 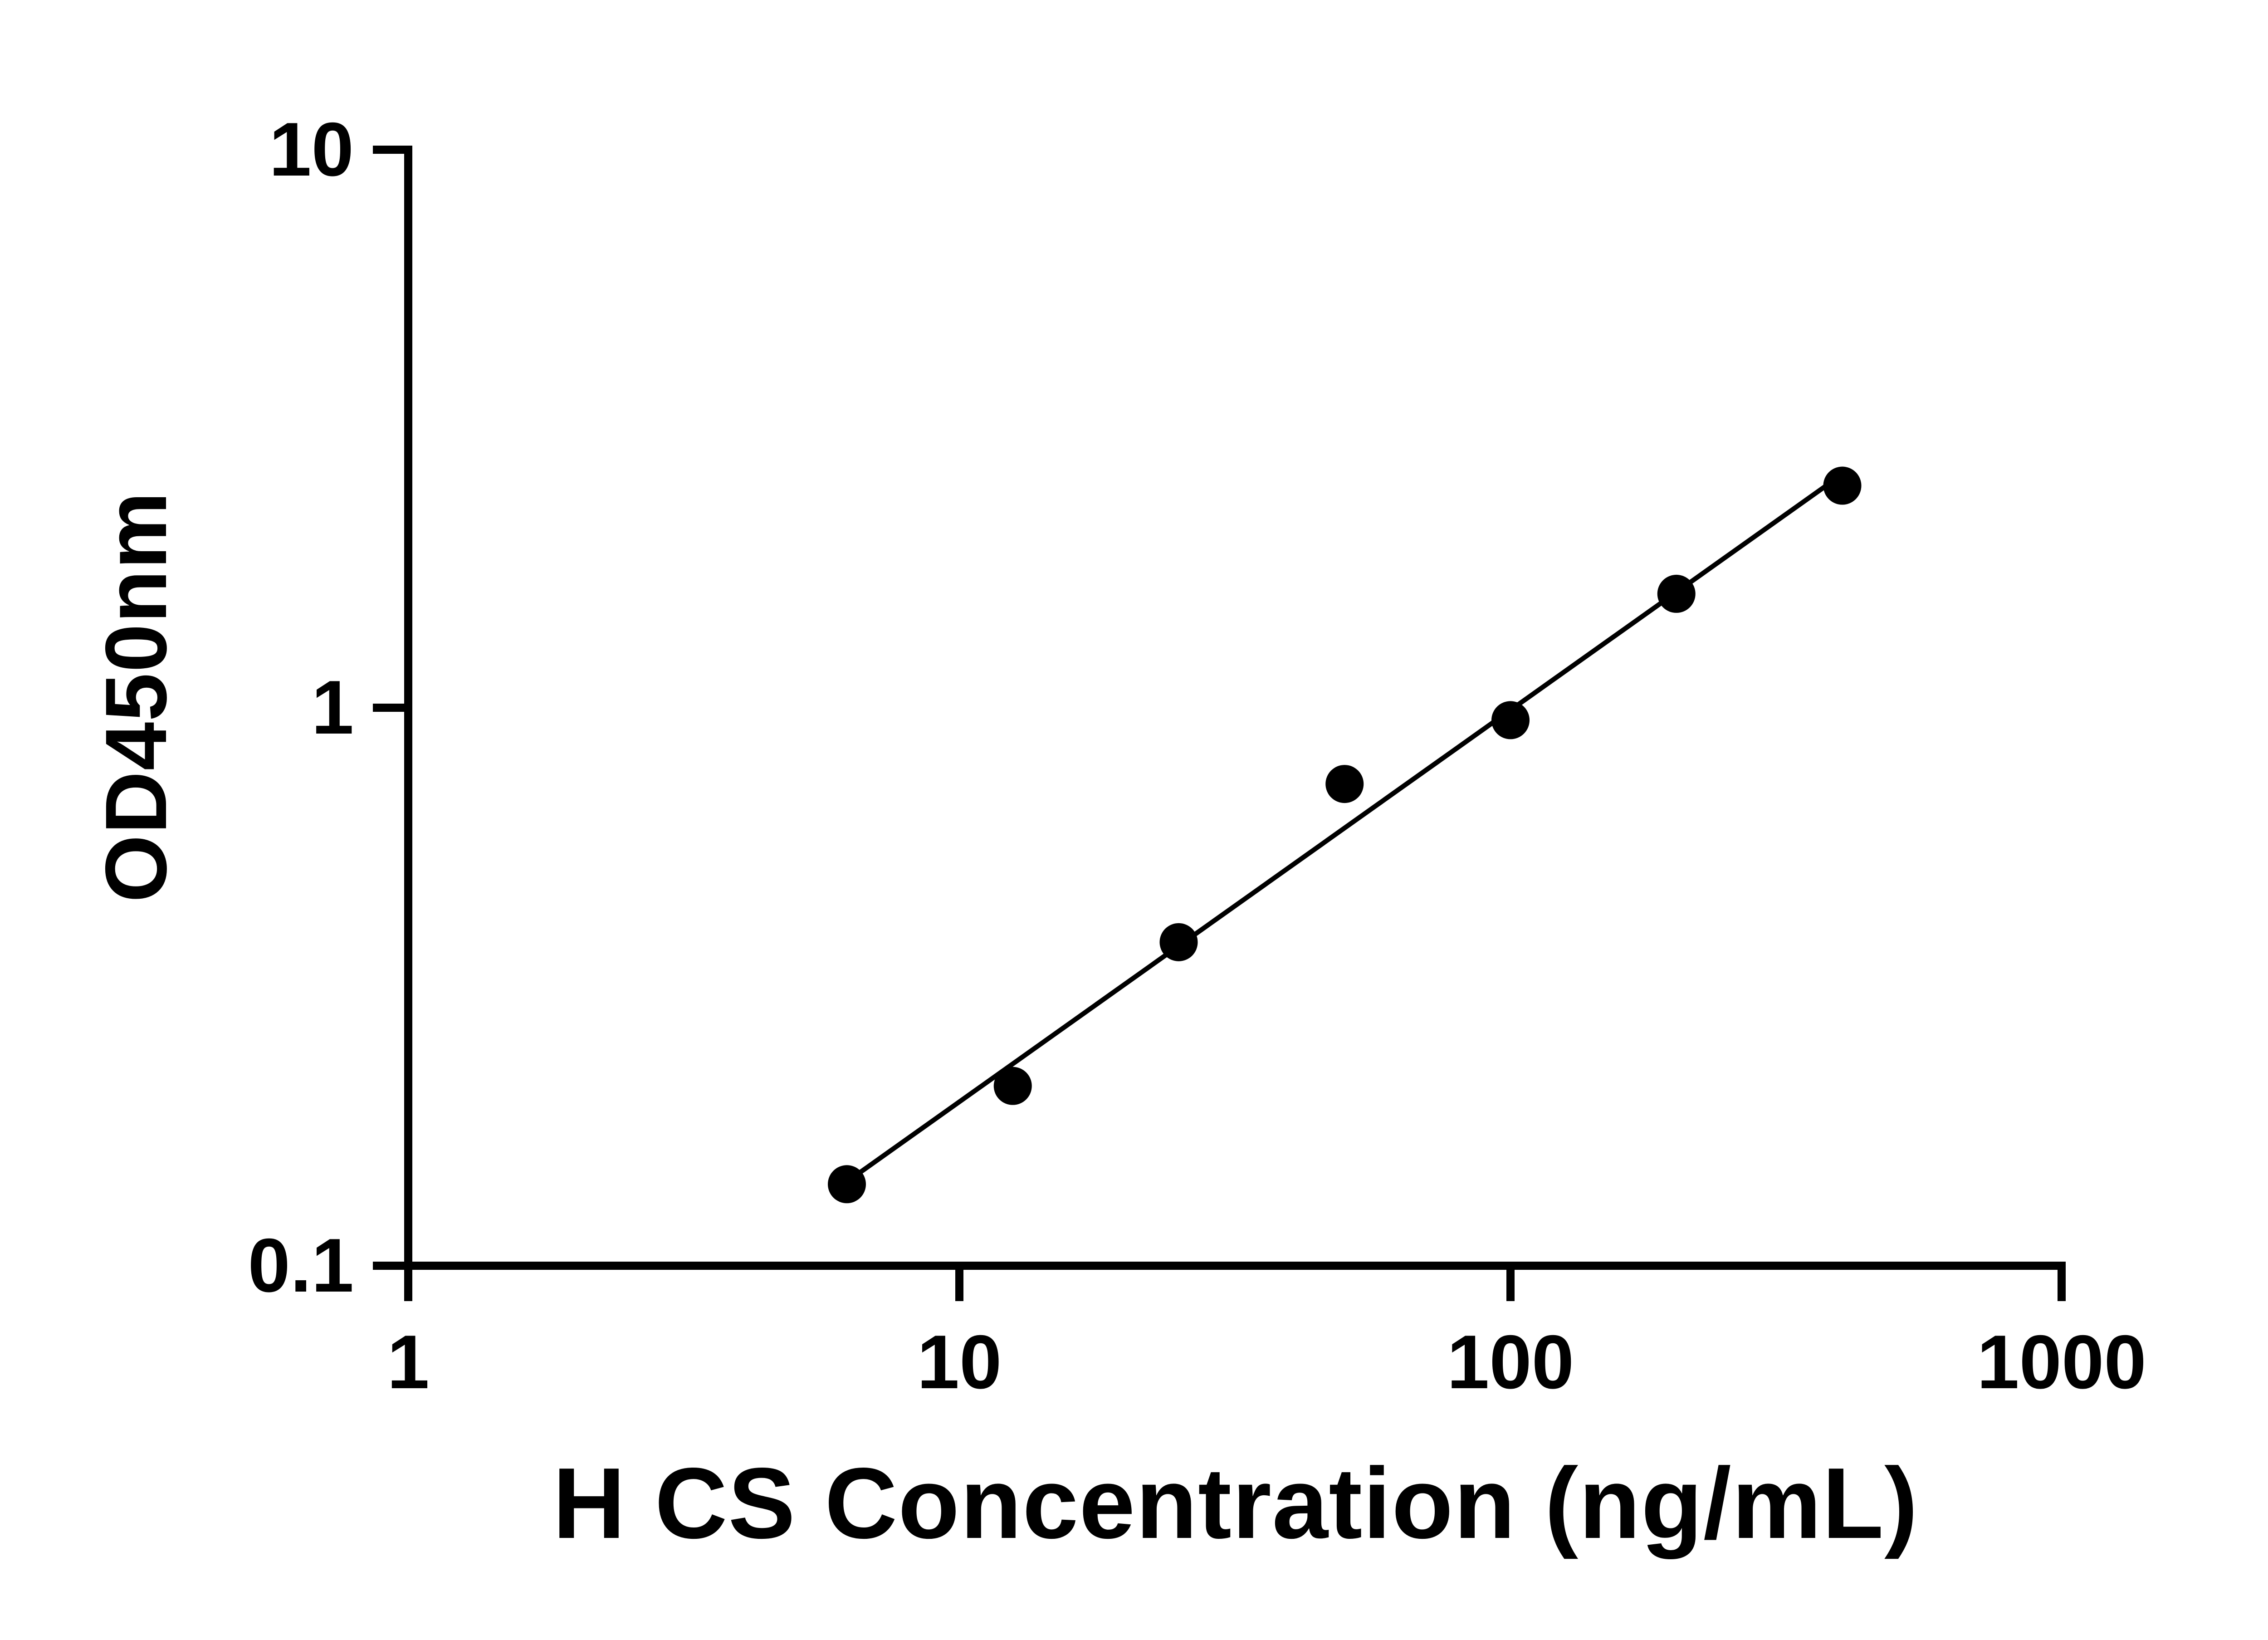 I want to click on x-tick-label: 100, so click(x=1511, y=1362).